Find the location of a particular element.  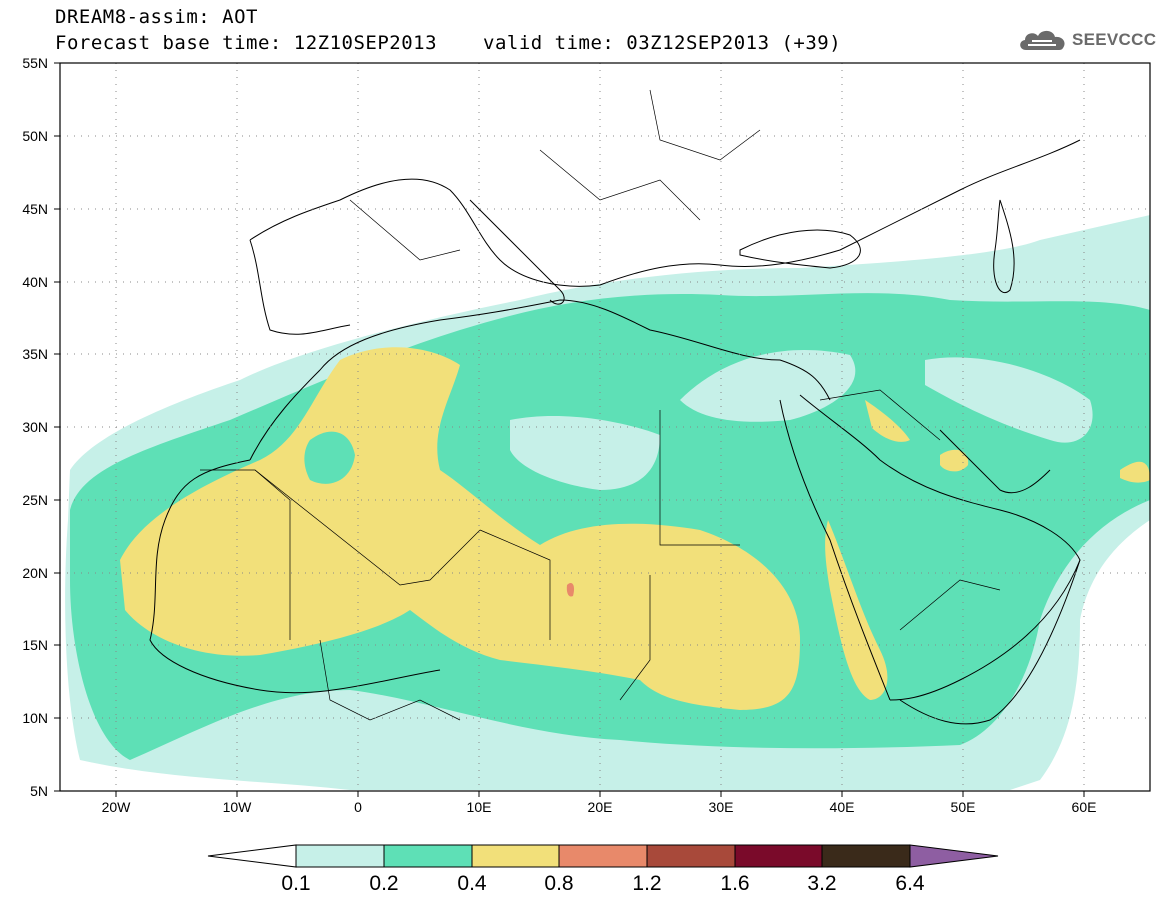

aot-band-0.4-gulf is located at coordinates (887, 421).